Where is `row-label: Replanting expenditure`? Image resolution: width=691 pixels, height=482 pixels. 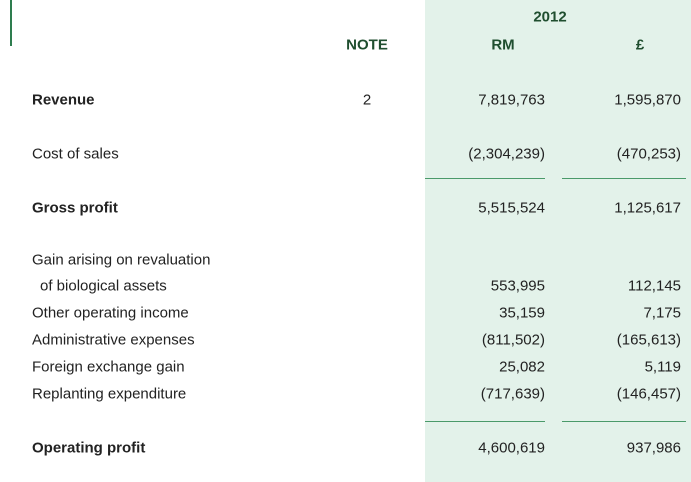 row-label: Replanting expenditure is located at coordinates (109, 394).